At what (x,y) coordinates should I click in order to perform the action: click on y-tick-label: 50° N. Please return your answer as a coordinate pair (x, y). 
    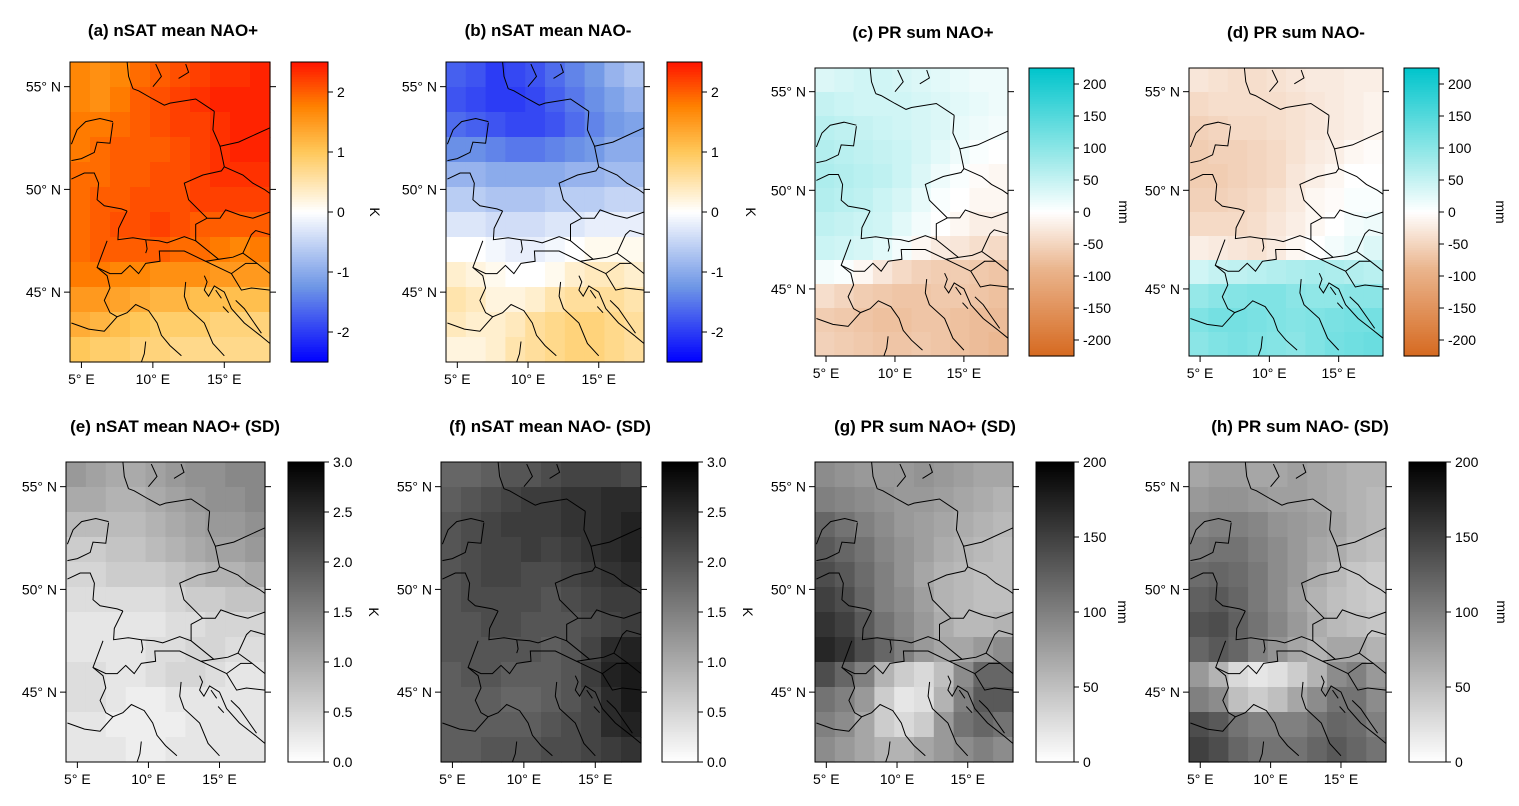
    Looking at the image, I should click on (1162, 190).